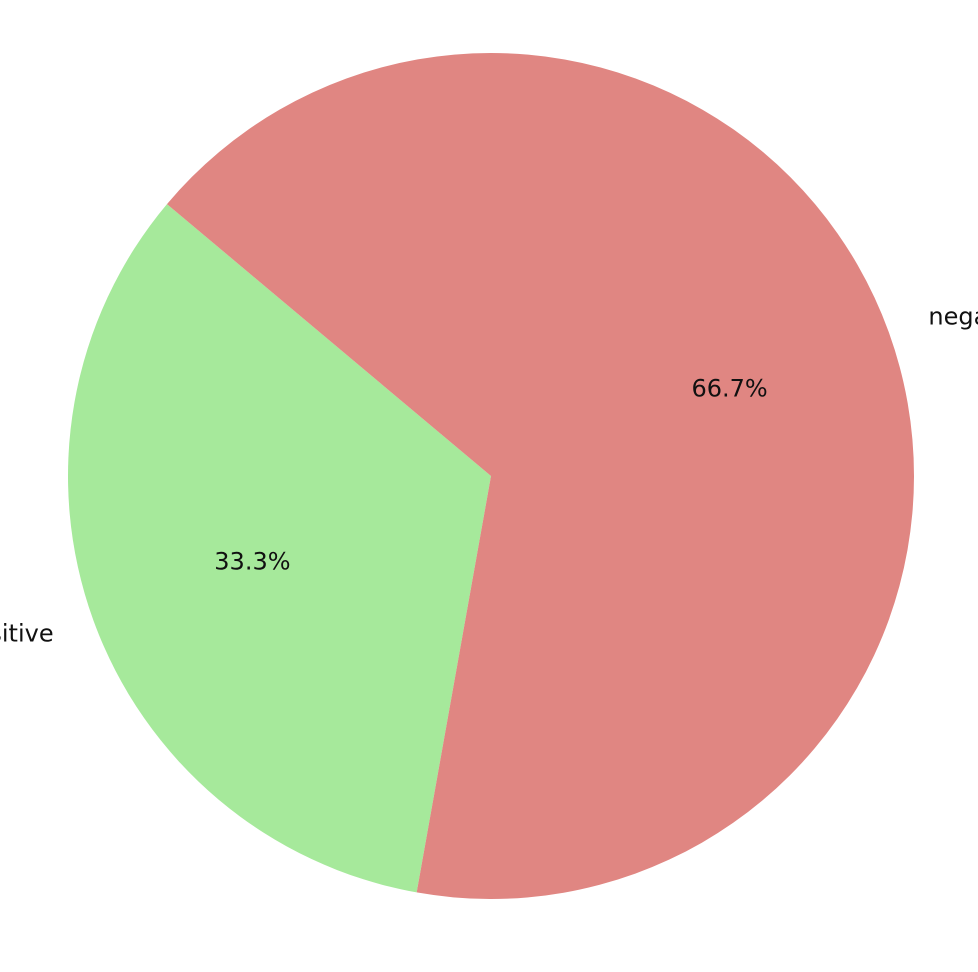  What do you see at coordinates (27, 634) in the screenshot?
I see `slice-label-positive: positive` at bounding box center [27, 634].